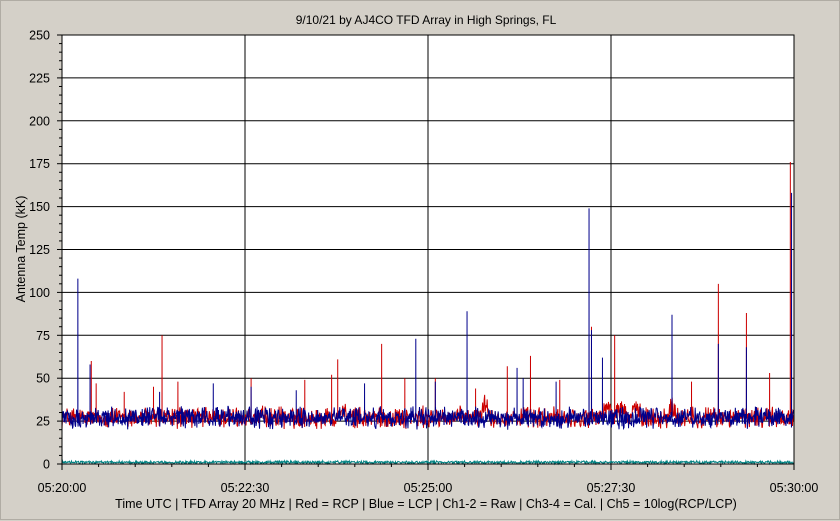  I want to click on x-tick-label: 05:25:00, so click(428, 488).